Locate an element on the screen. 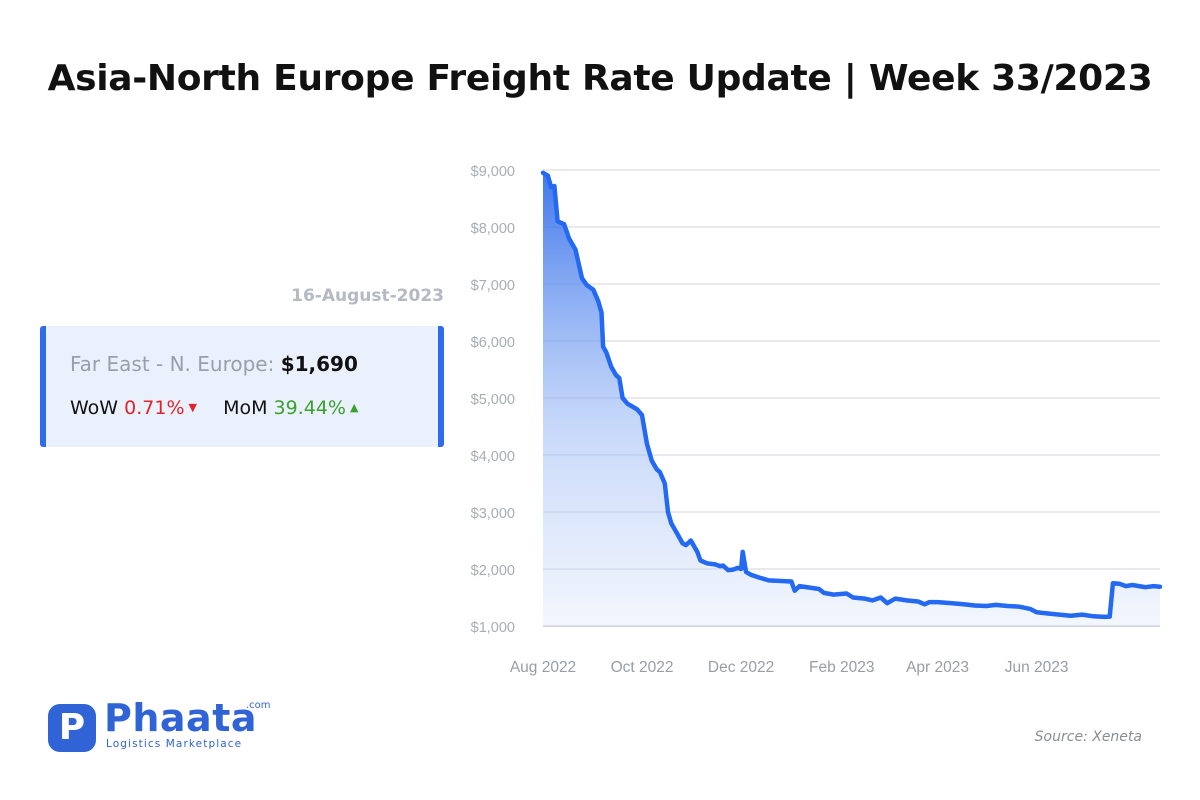 The width and height of the screenshot is (1200, 800). caret-up-icon: ▲ is located at coordinates (354, 407).